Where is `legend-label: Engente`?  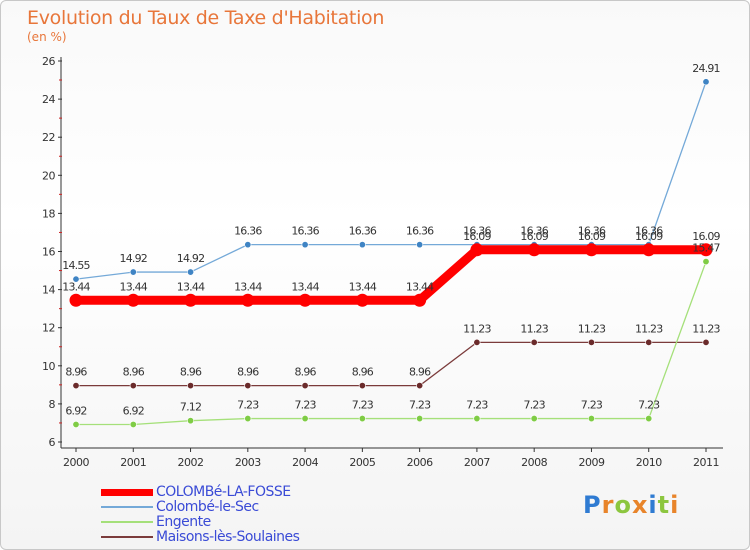 legend-label: Engente is located at coordinates (183, 522).